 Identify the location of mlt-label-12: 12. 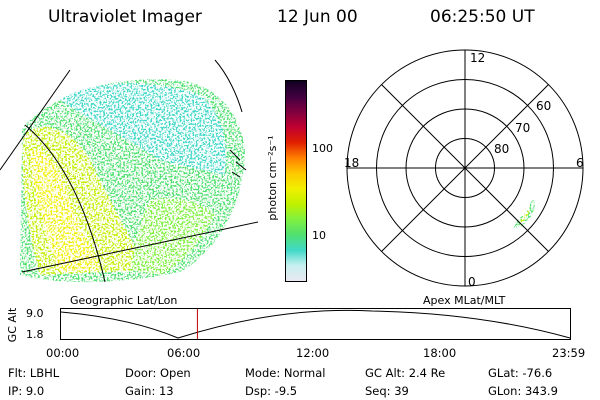
(477, 58).